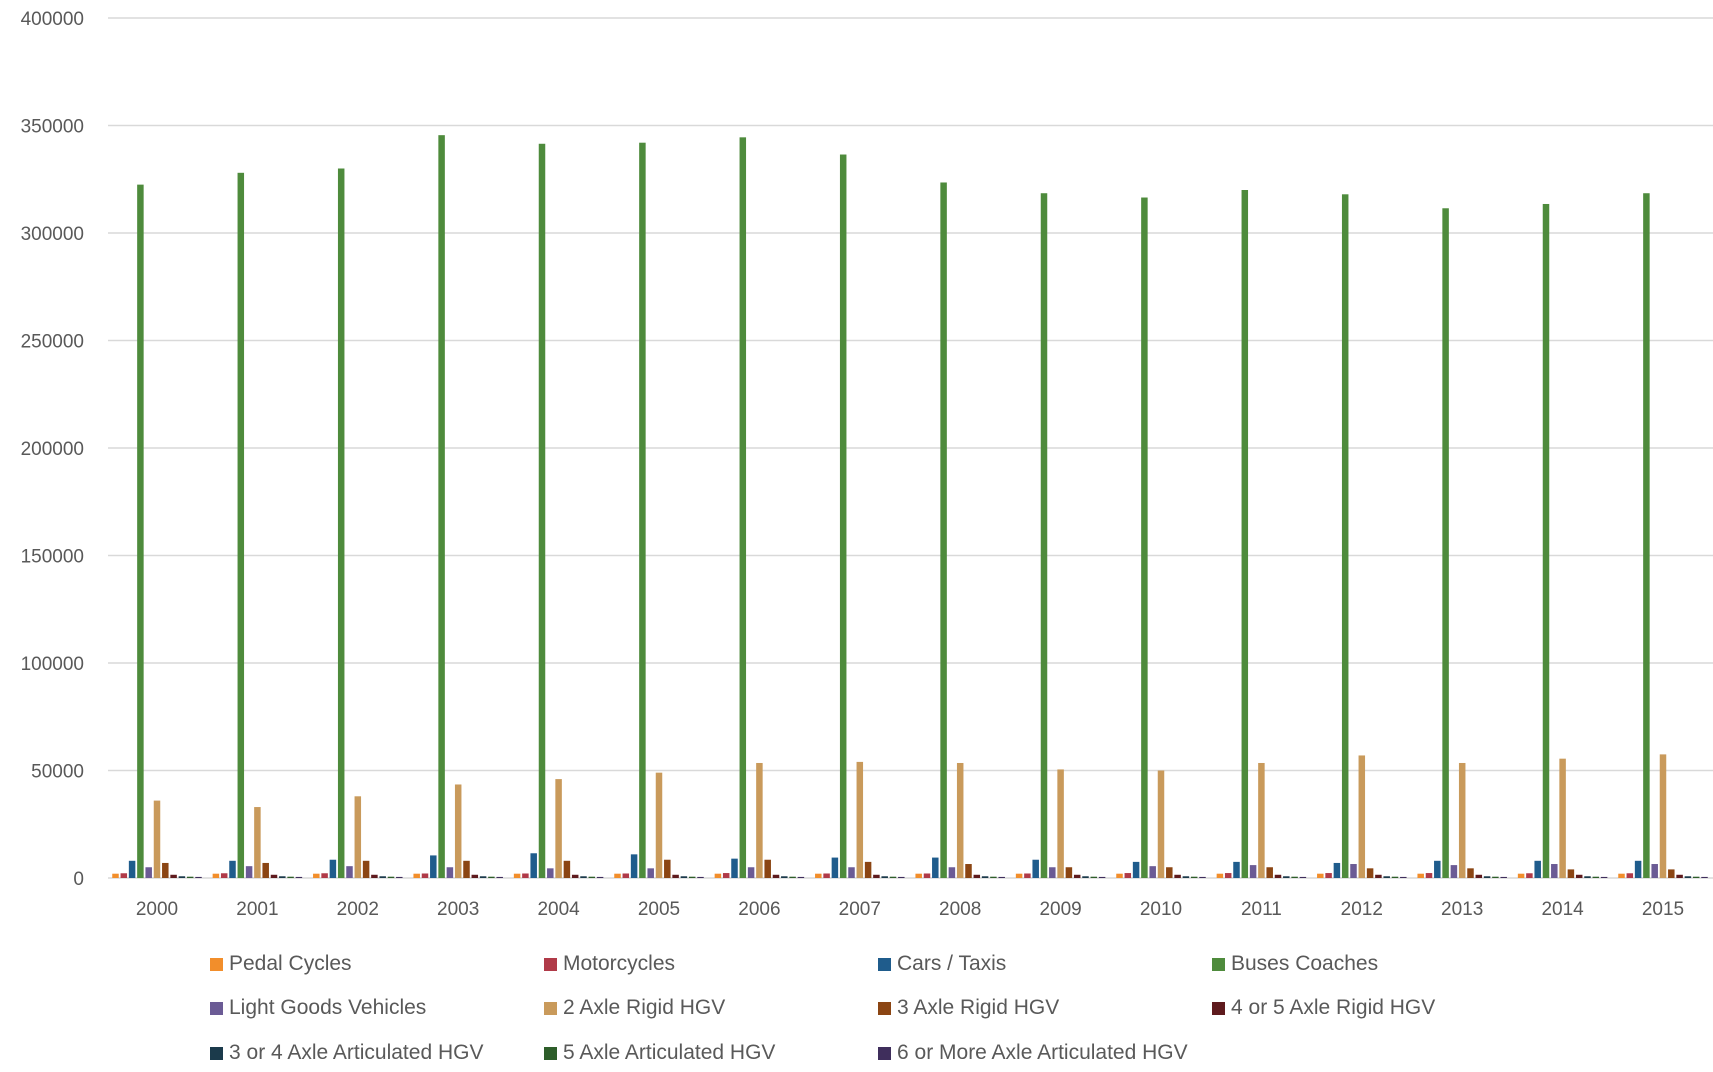 The image size is (1713, 1072). I want to click on y-tick-label: 100000, so click(52, 664).